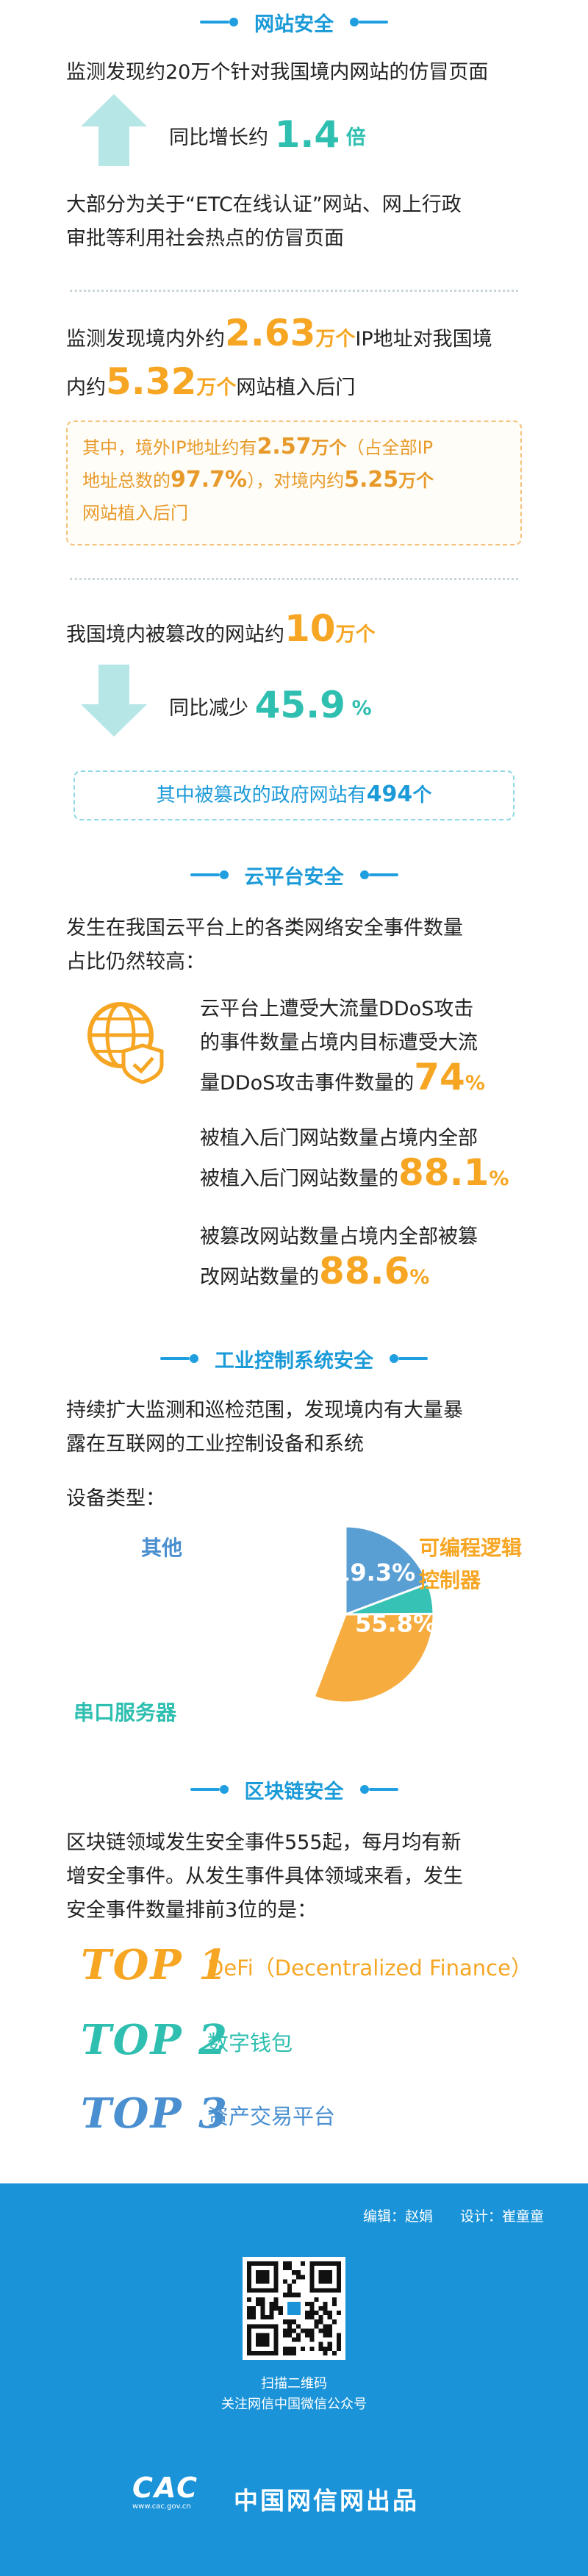 This screenshot has height=2576, width=588. What do you see at coordinates (271, 2116) in the screenshot?
I see `top-label: 资产交易平台` at bounding box center [271, 2116].